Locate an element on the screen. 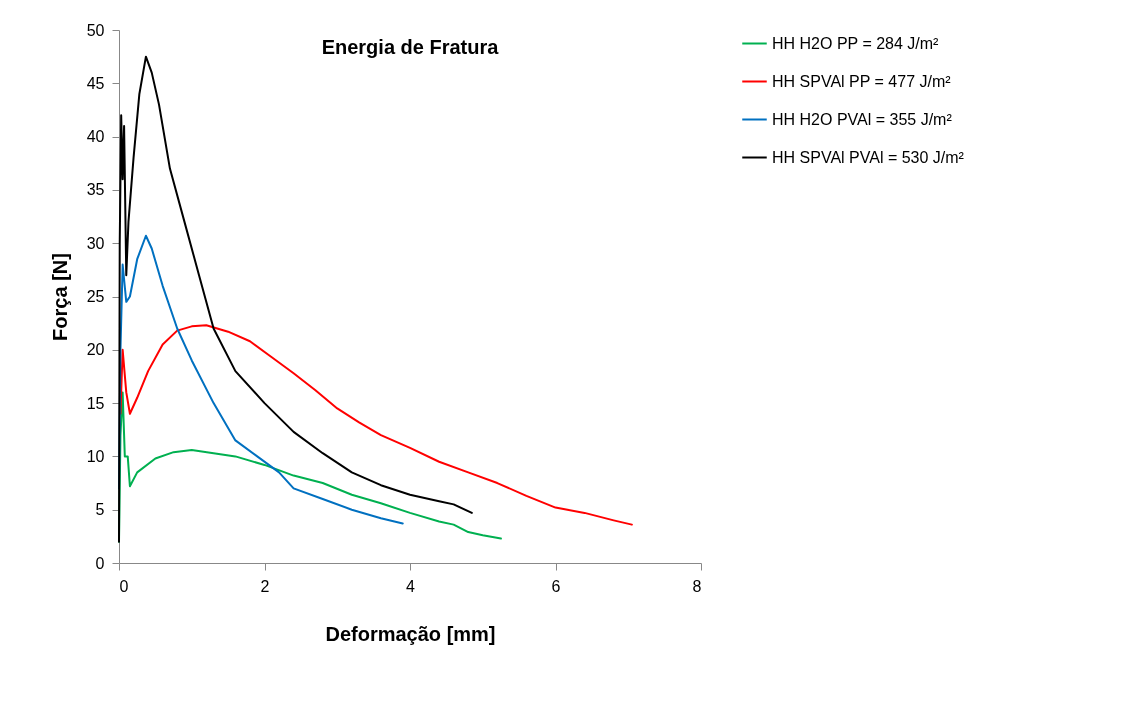 The height and width of the screenshot is (709, 1133). legend-label: HH SPVAl PVAl = 530 J/m² is located at coordinates (868, 157).